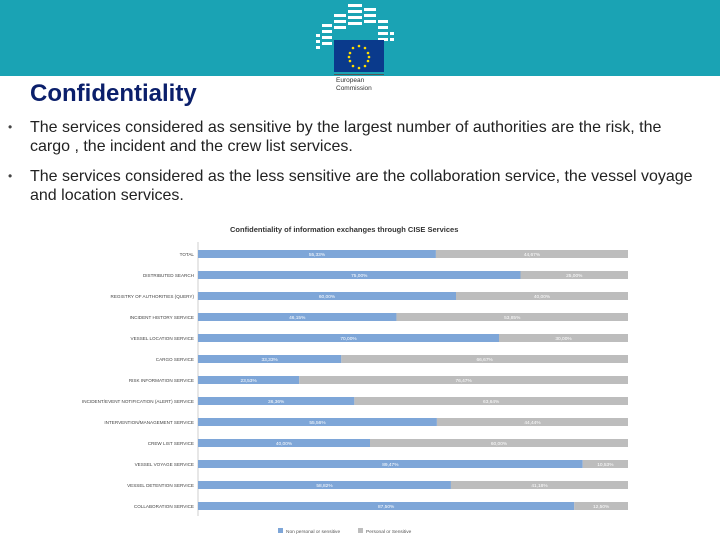  What do you see at coordinates (161, 380) in the screenshot?
I see `category-label: RISK INFORMATION SERVICE` at bounding box center [161, 380].